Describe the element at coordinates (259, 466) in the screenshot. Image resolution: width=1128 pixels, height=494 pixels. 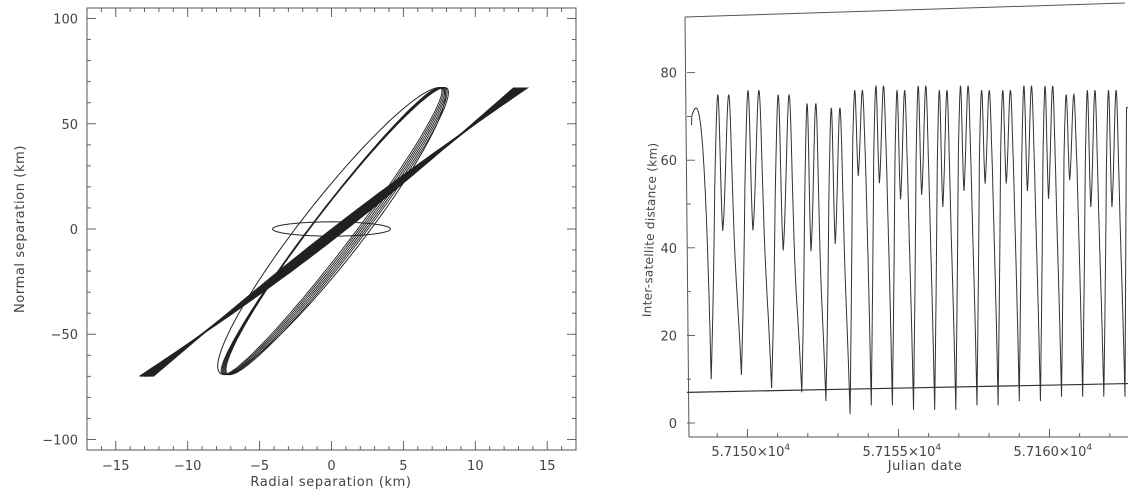
I see `left-x-tick-label: −5` at that location.